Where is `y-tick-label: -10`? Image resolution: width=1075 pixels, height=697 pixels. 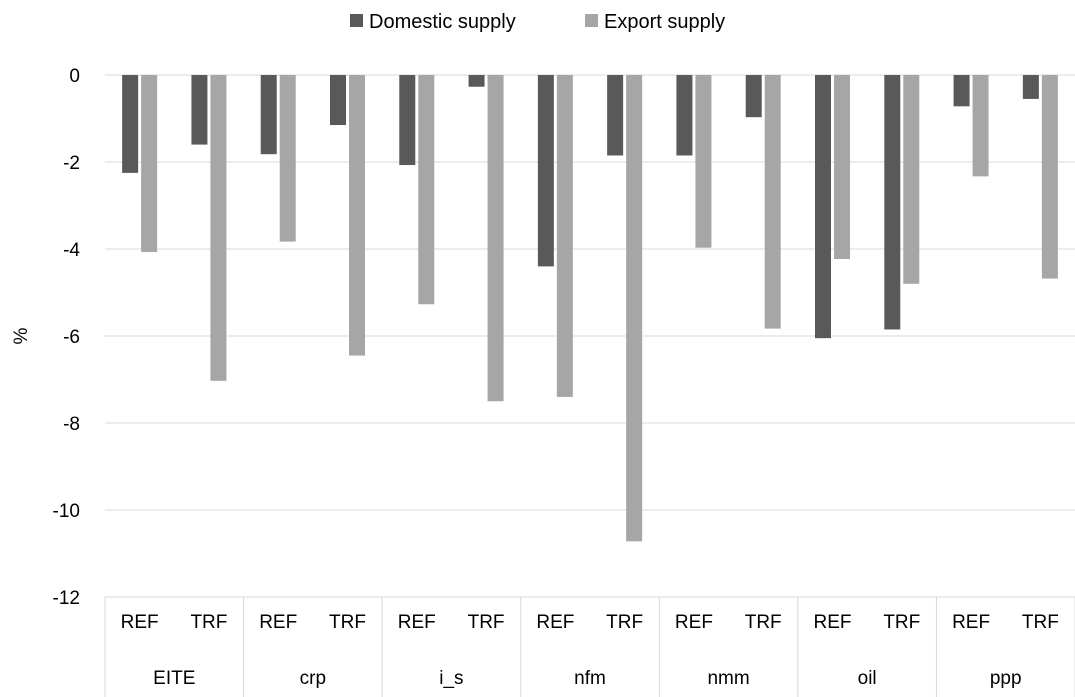 y-tick-label: -10 is located at coordinates (66, 511).